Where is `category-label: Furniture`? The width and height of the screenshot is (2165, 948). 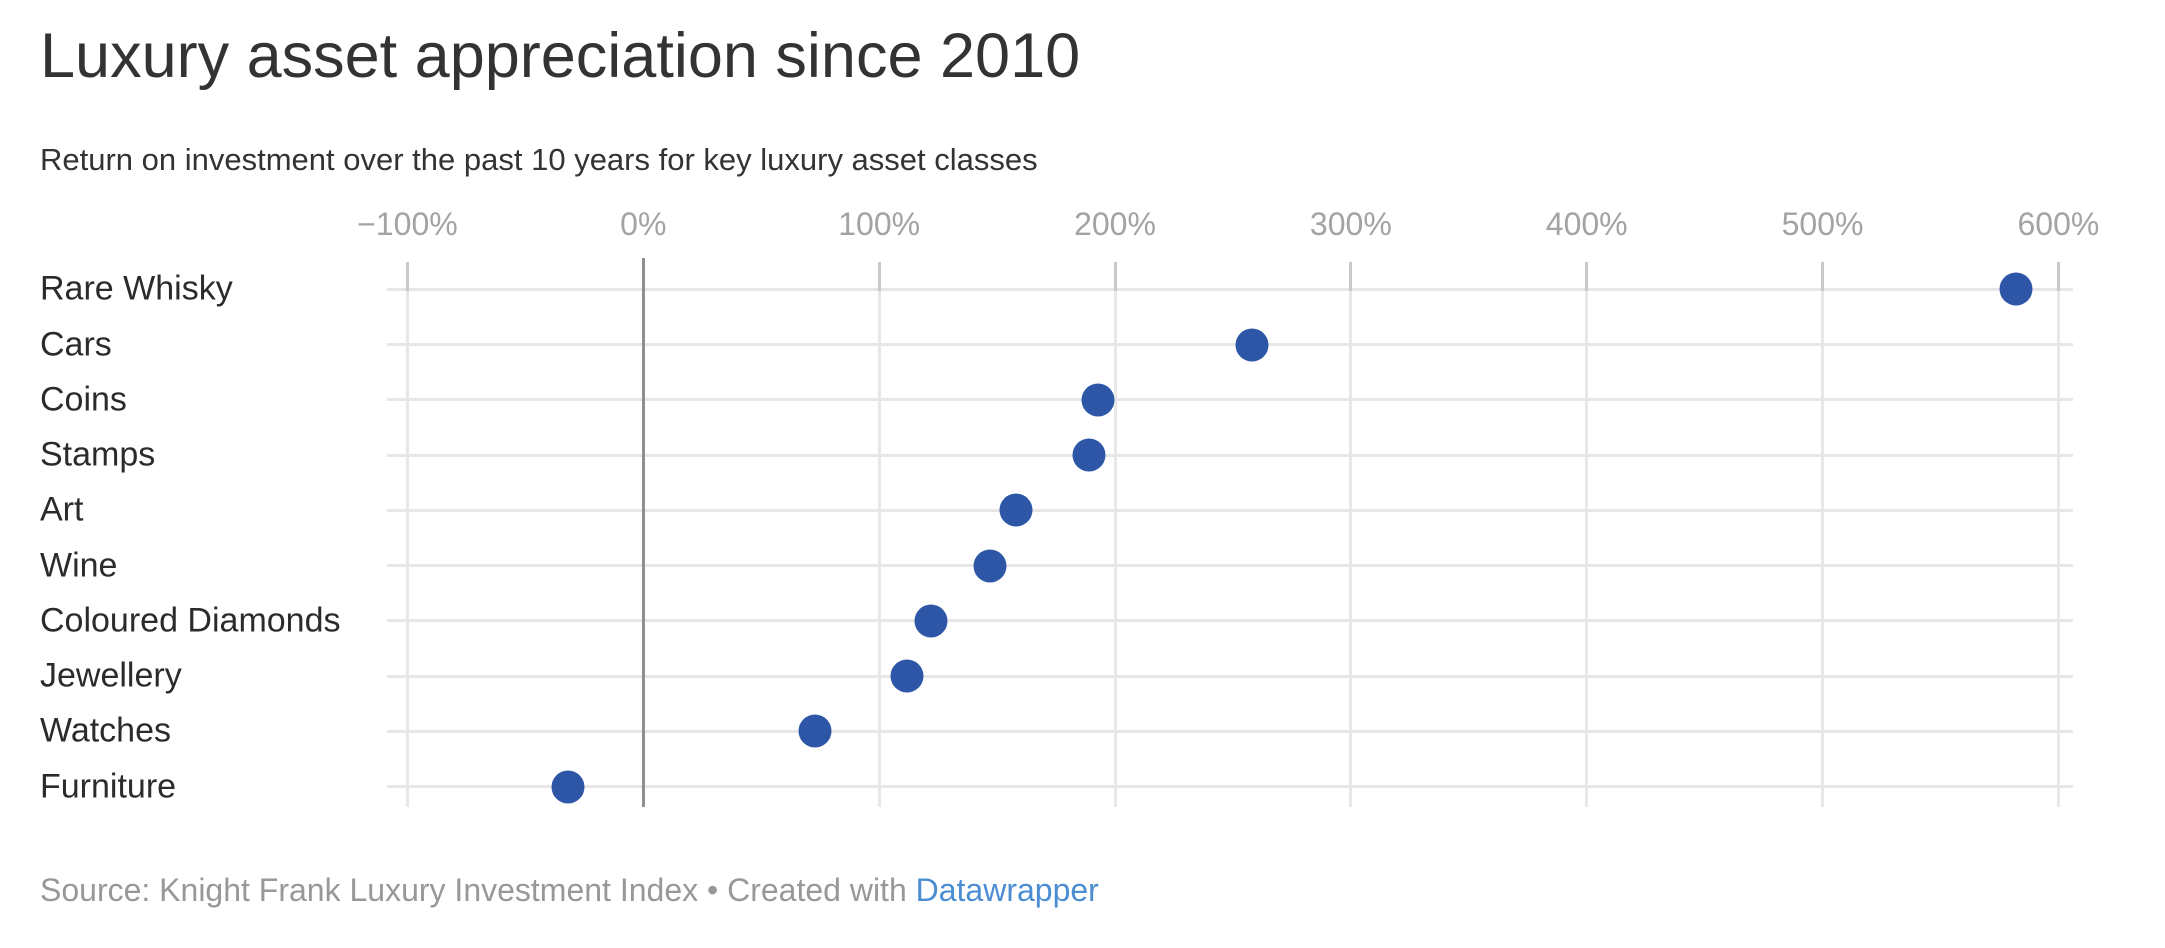
category-label: Furniture is located at coordinates (108, 786).